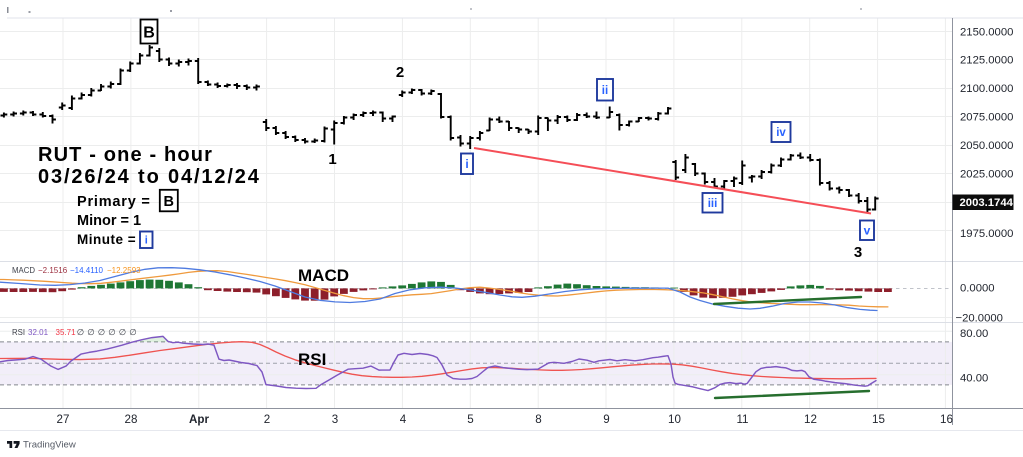 Image resolution: width=1023 pixels, height=457 pixels. I want to click on svg-text: 40.00, so click(974, 379).